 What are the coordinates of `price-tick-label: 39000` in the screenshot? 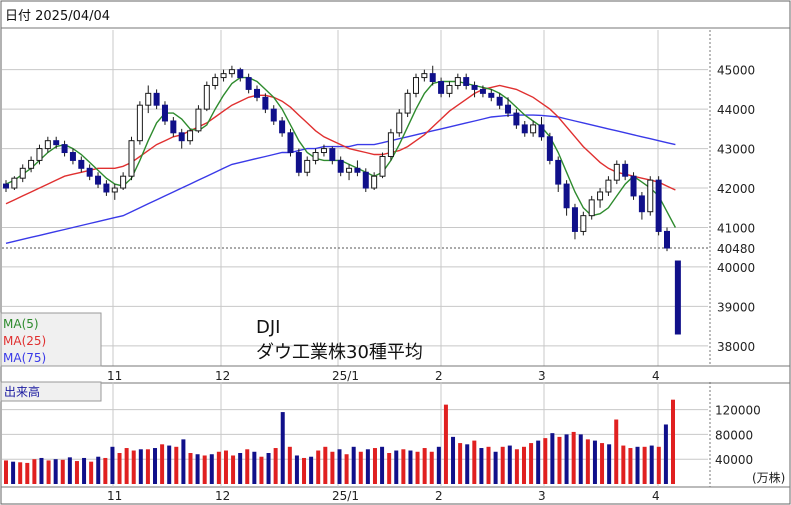 It's located at (736, 307).